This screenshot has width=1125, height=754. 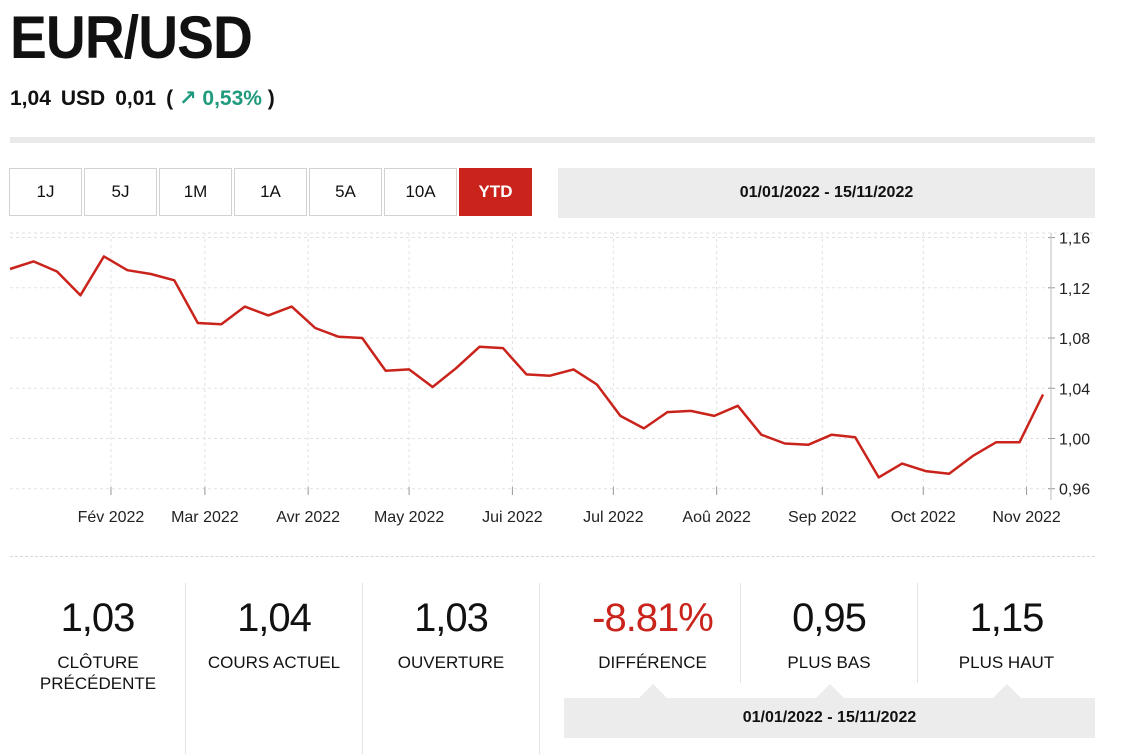 I want to click on stat-current-price: 1,04 COURS ACTUEL, so click(x=274, y=668).